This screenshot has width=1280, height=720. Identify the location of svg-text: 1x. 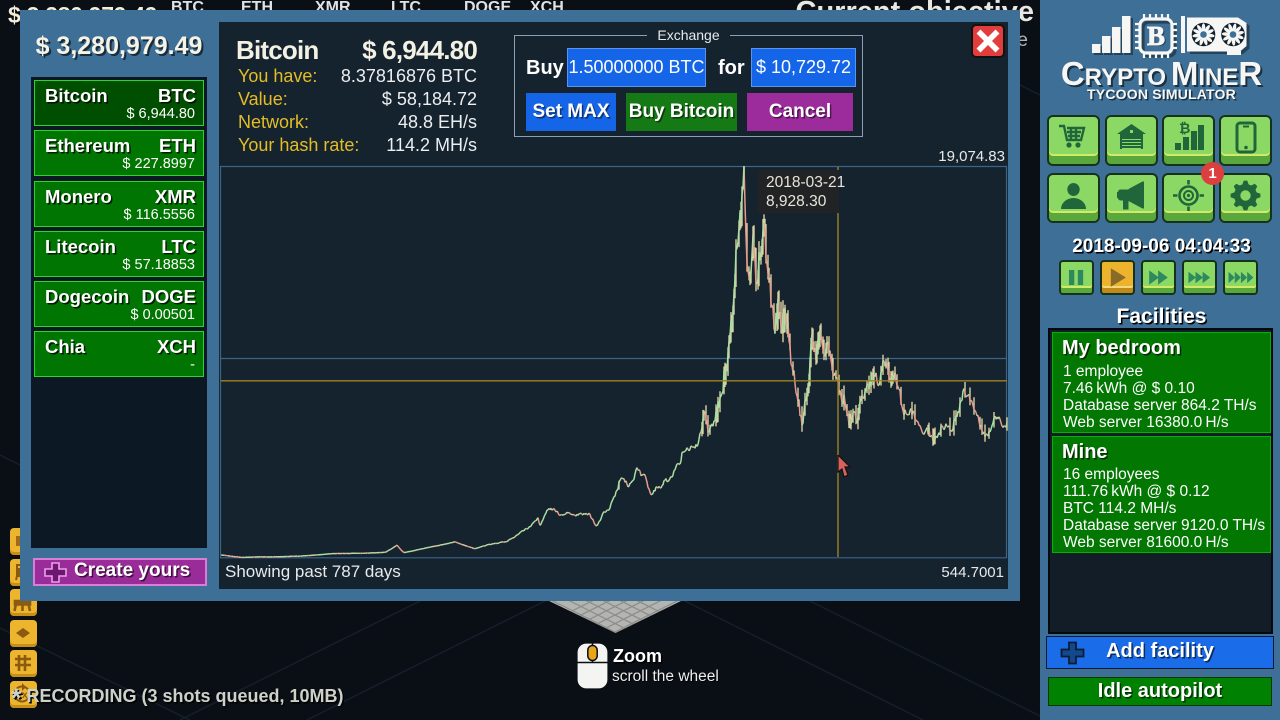
(22, 695).